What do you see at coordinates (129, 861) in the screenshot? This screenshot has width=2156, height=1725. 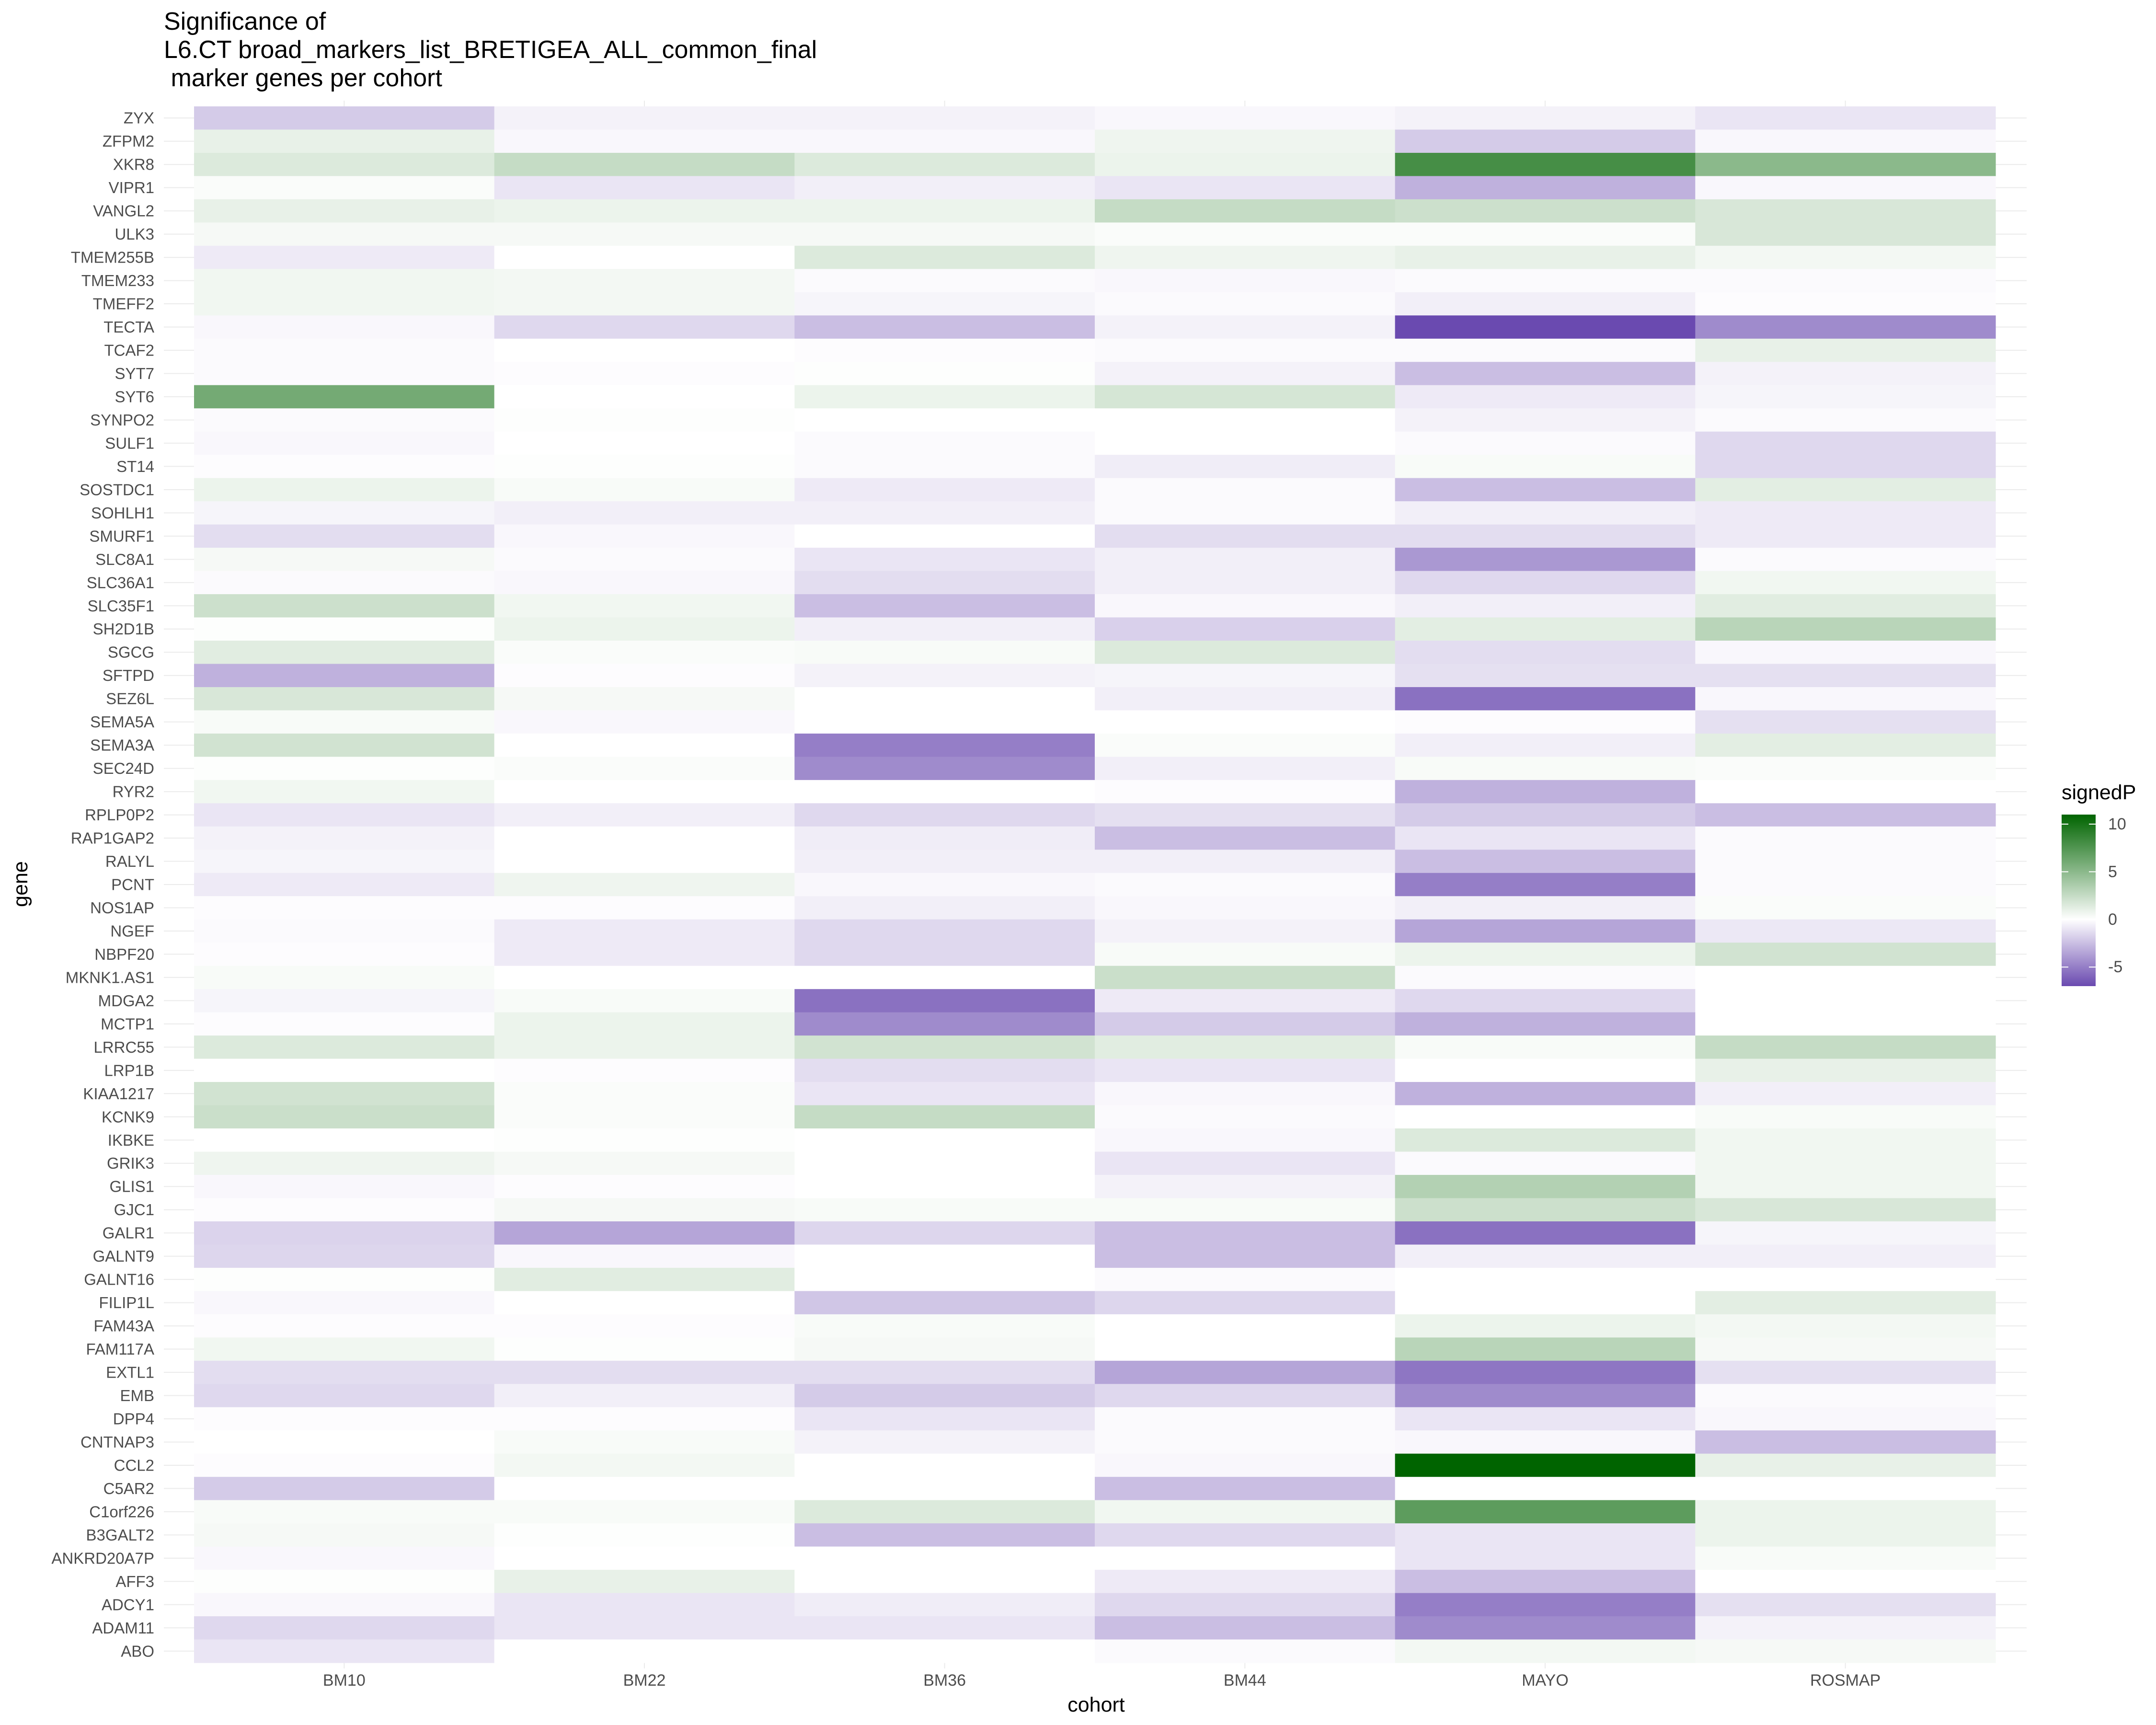 I see `y-tick-label: RALYL` at bounding box center [129, 861].